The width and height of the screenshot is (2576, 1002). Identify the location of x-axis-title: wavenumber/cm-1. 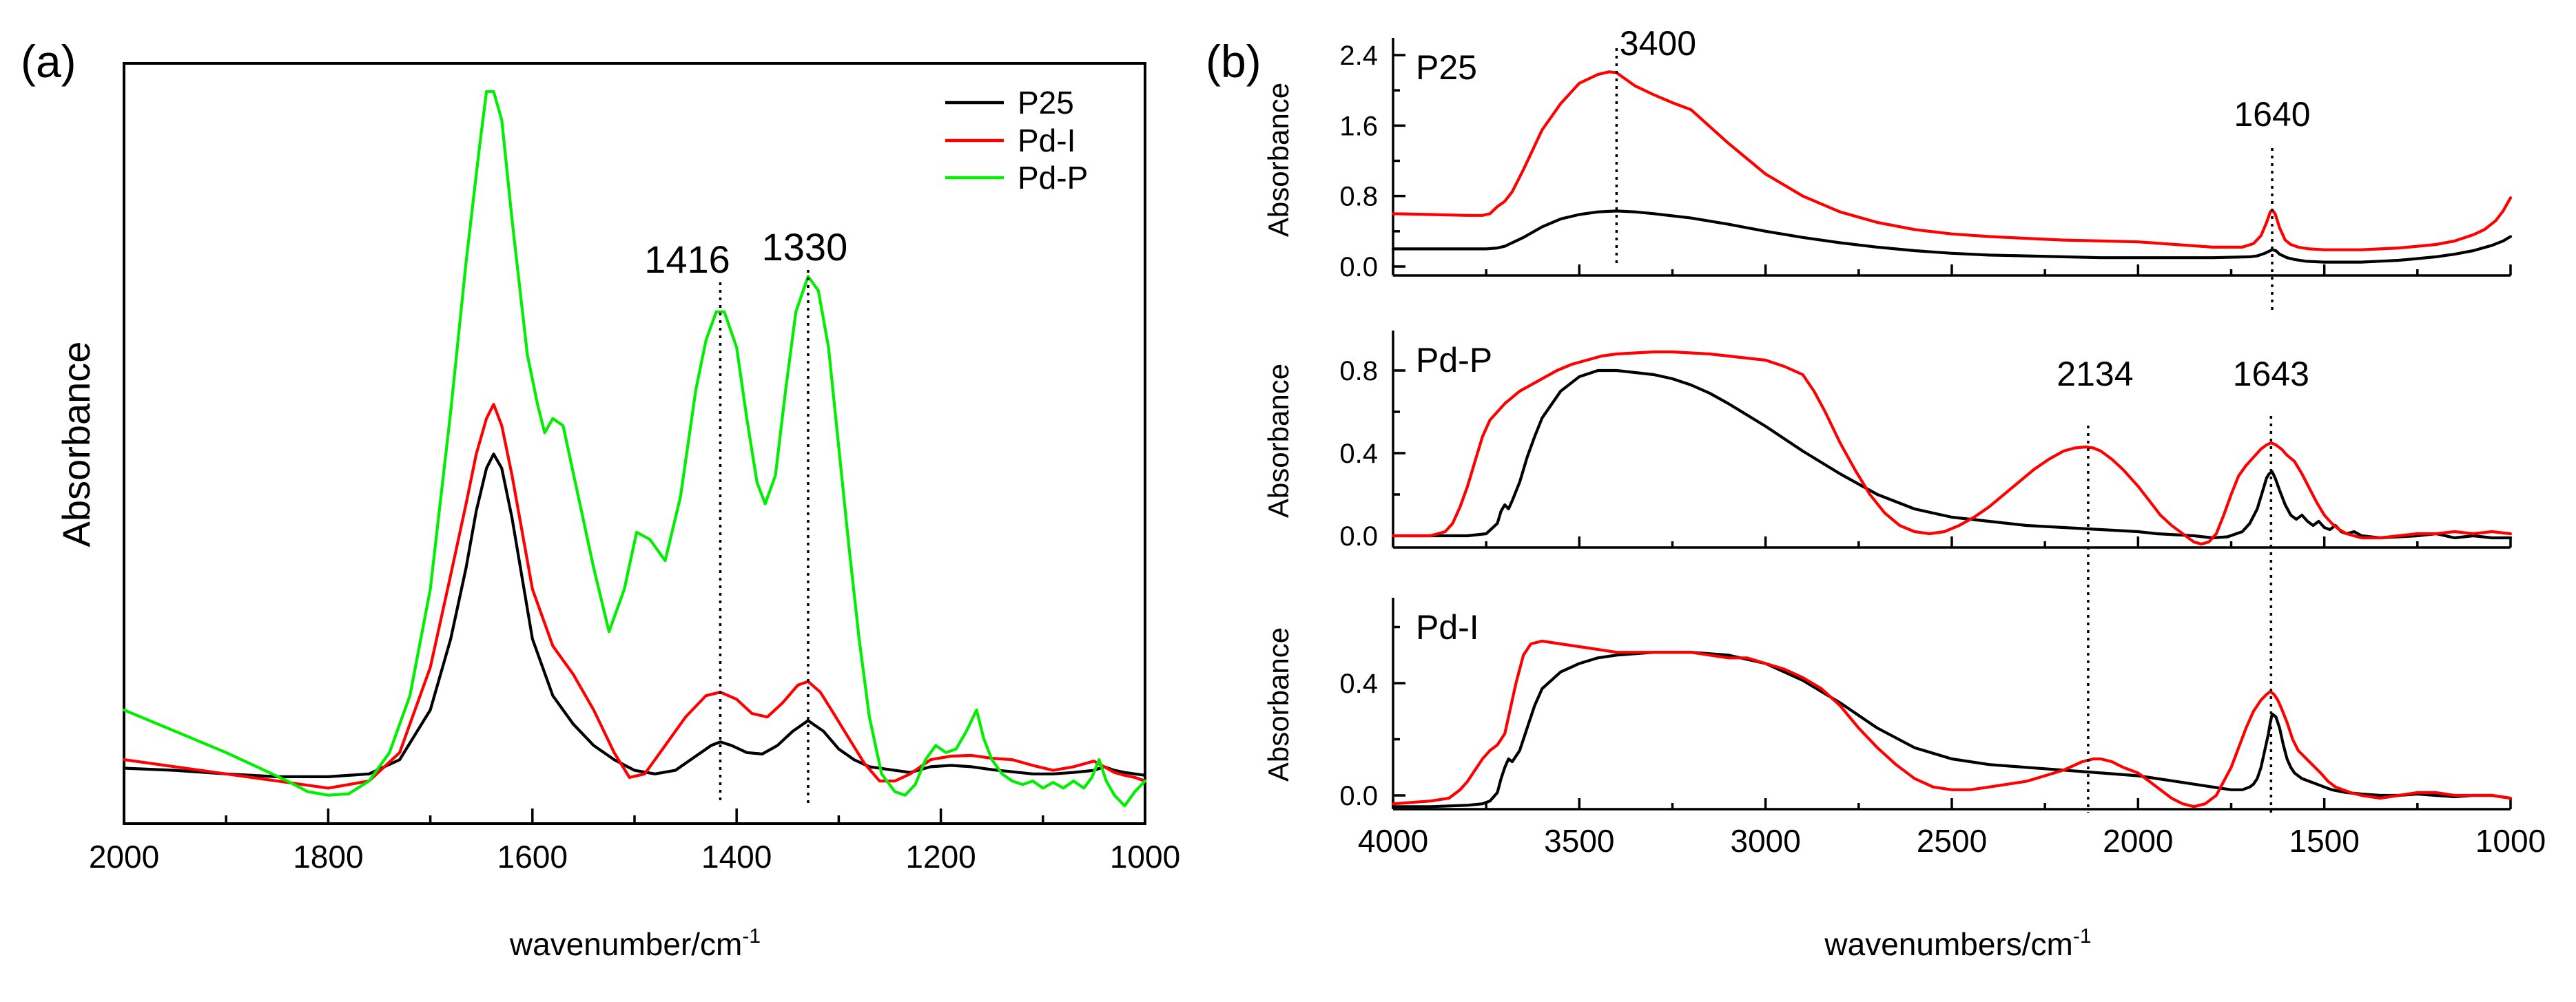
(635, 944).